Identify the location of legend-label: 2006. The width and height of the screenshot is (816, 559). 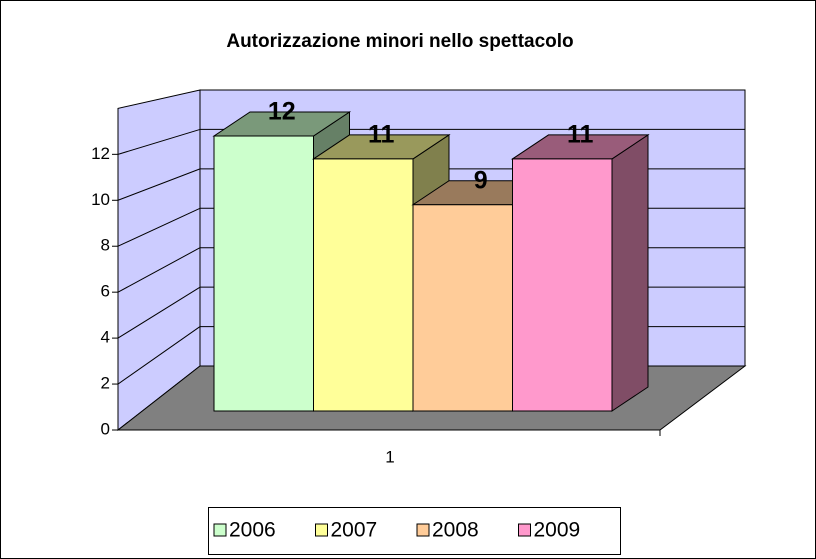
(252, 530).